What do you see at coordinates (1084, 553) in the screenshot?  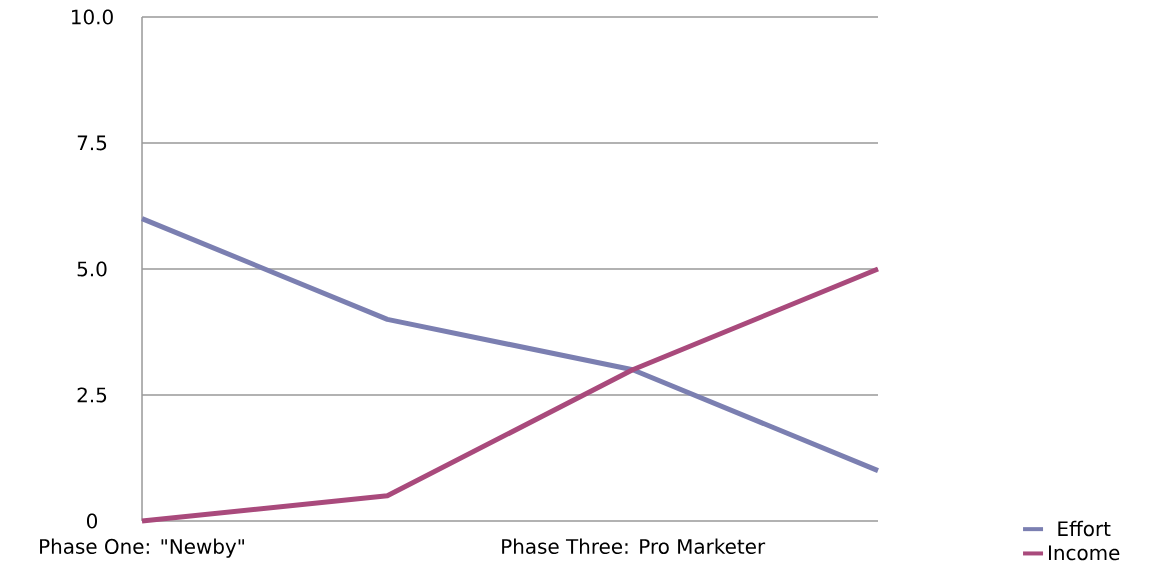 I see `legend-label: Income` at bounding box center [1084, 553].